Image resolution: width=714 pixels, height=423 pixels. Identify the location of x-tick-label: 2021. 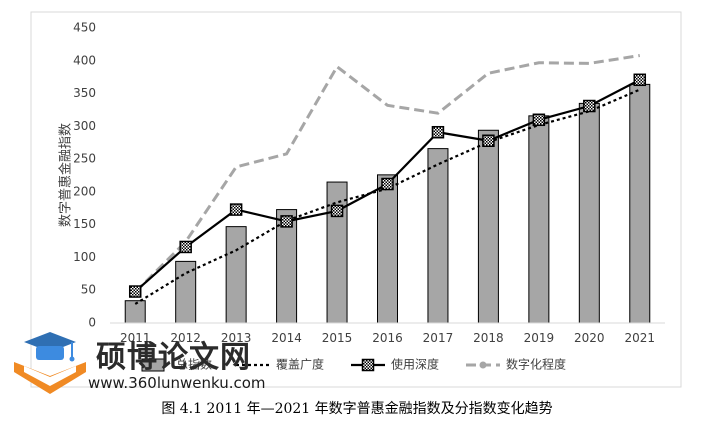
(639, 338).